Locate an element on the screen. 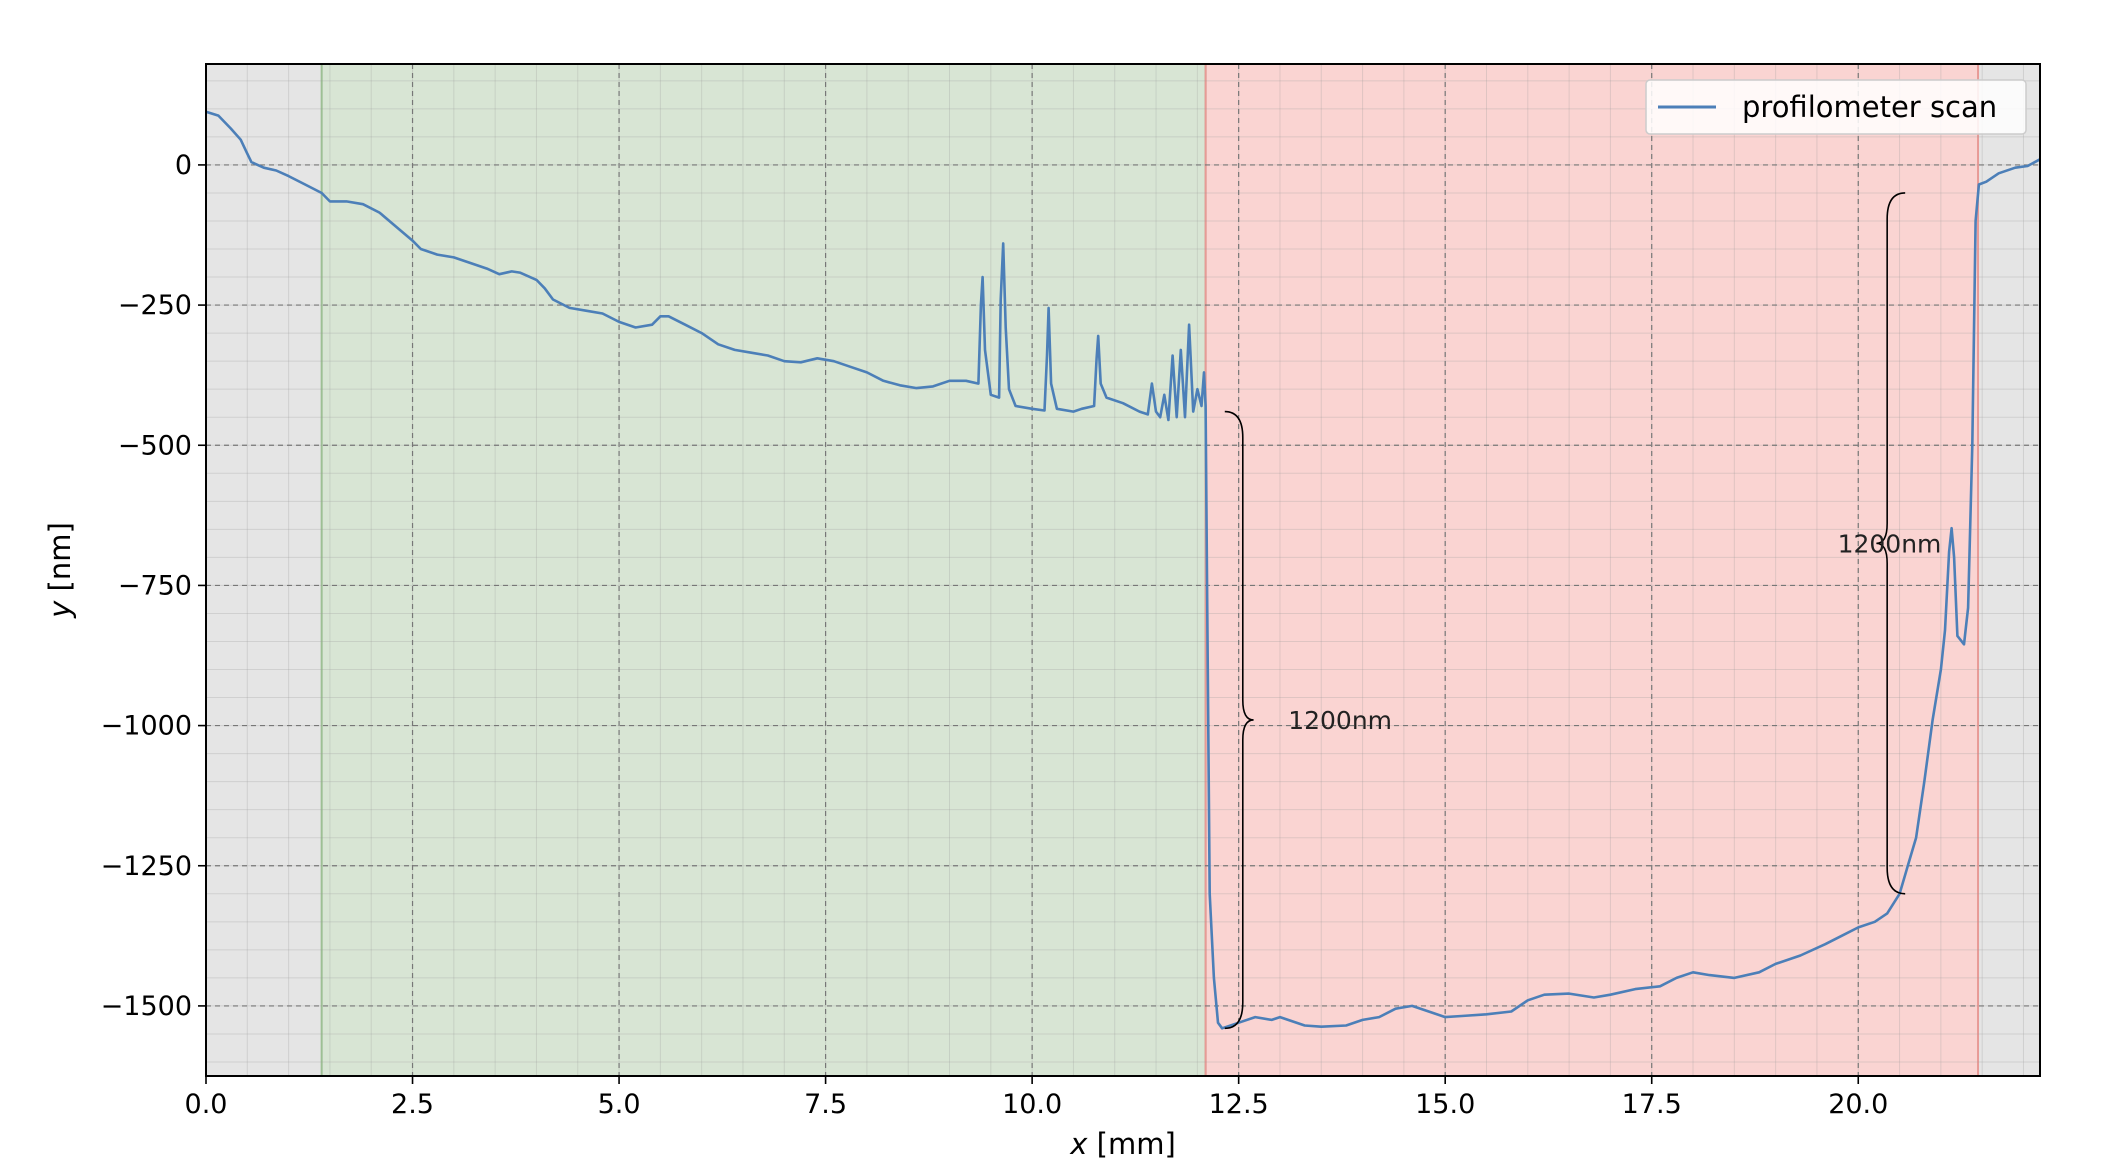  x-axis-variable: x is located at coordinates (1078, 1144).